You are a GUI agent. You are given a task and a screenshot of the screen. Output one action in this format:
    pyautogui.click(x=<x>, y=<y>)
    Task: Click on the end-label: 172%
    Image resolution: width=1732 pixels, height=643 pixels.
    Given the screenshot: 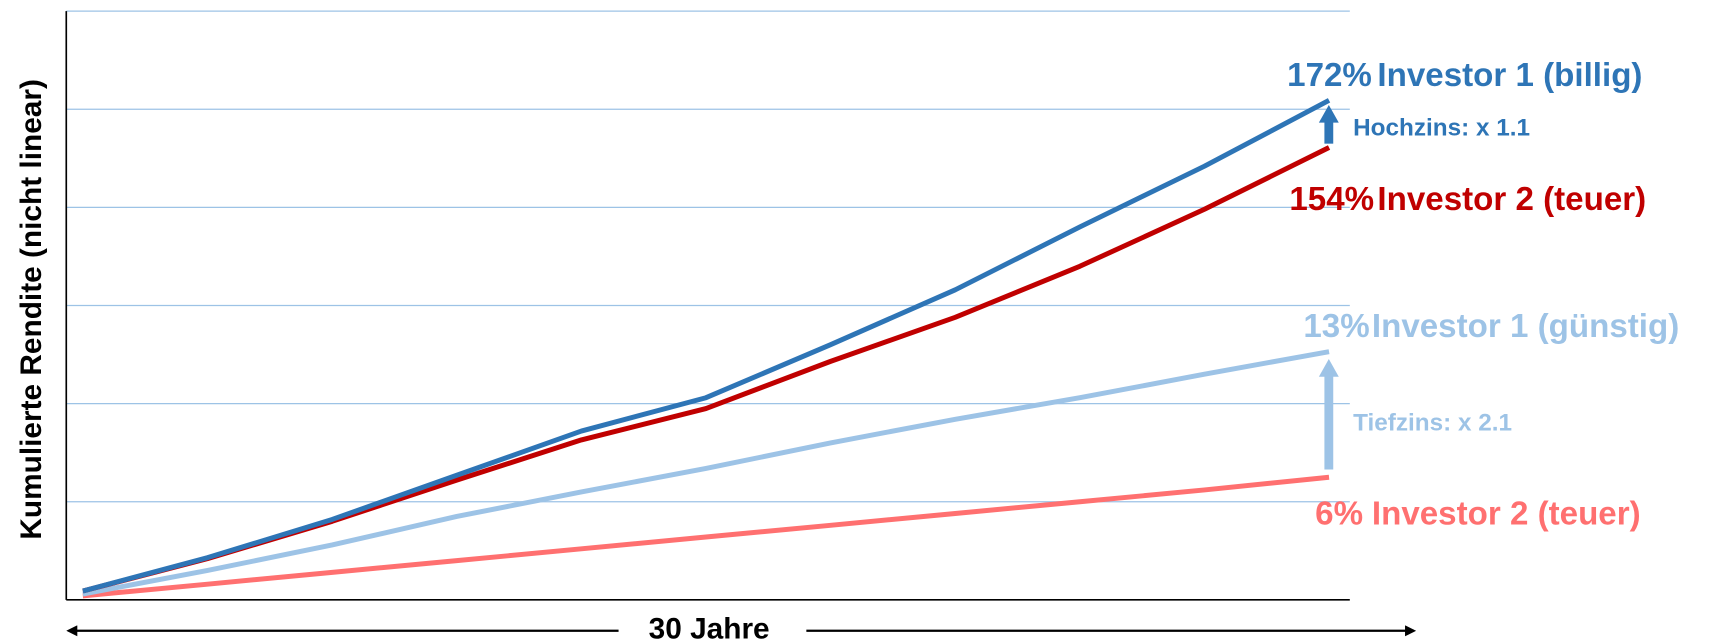 What is the action you would take?
    pyautogui.click(x=1329, y=75)
    